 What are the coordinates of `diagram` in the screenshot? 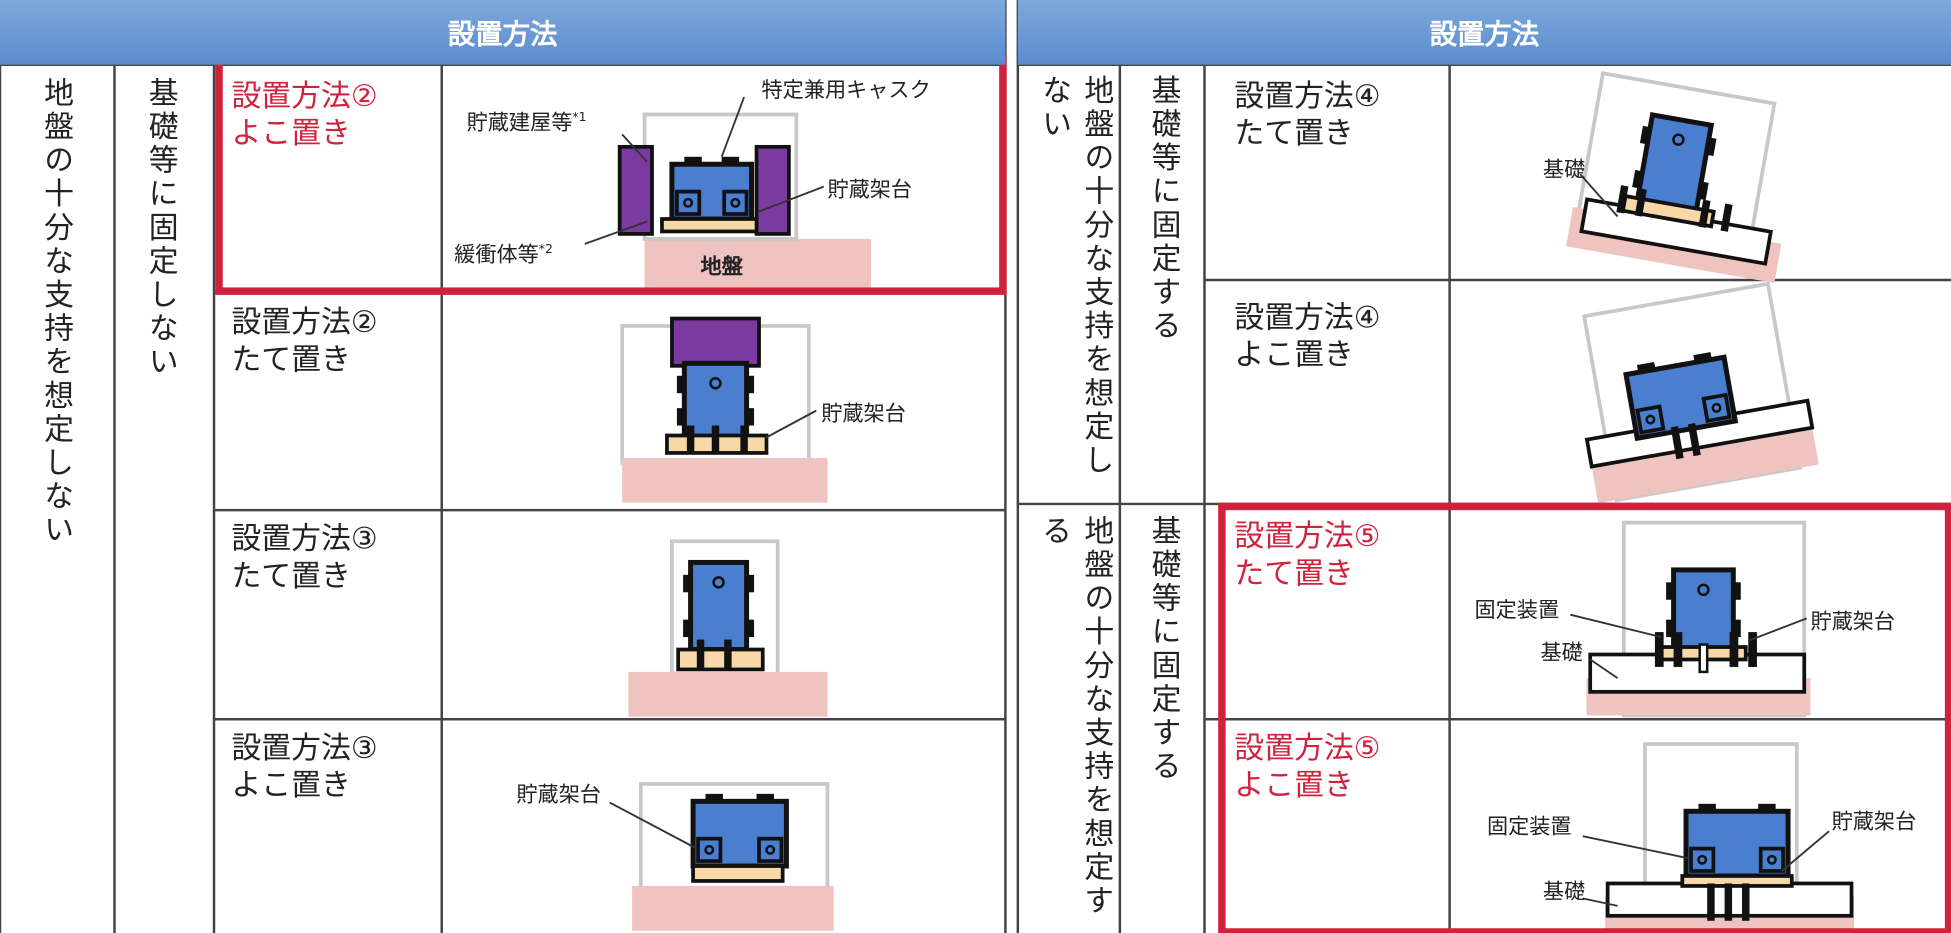 It's located at (1700, 392).